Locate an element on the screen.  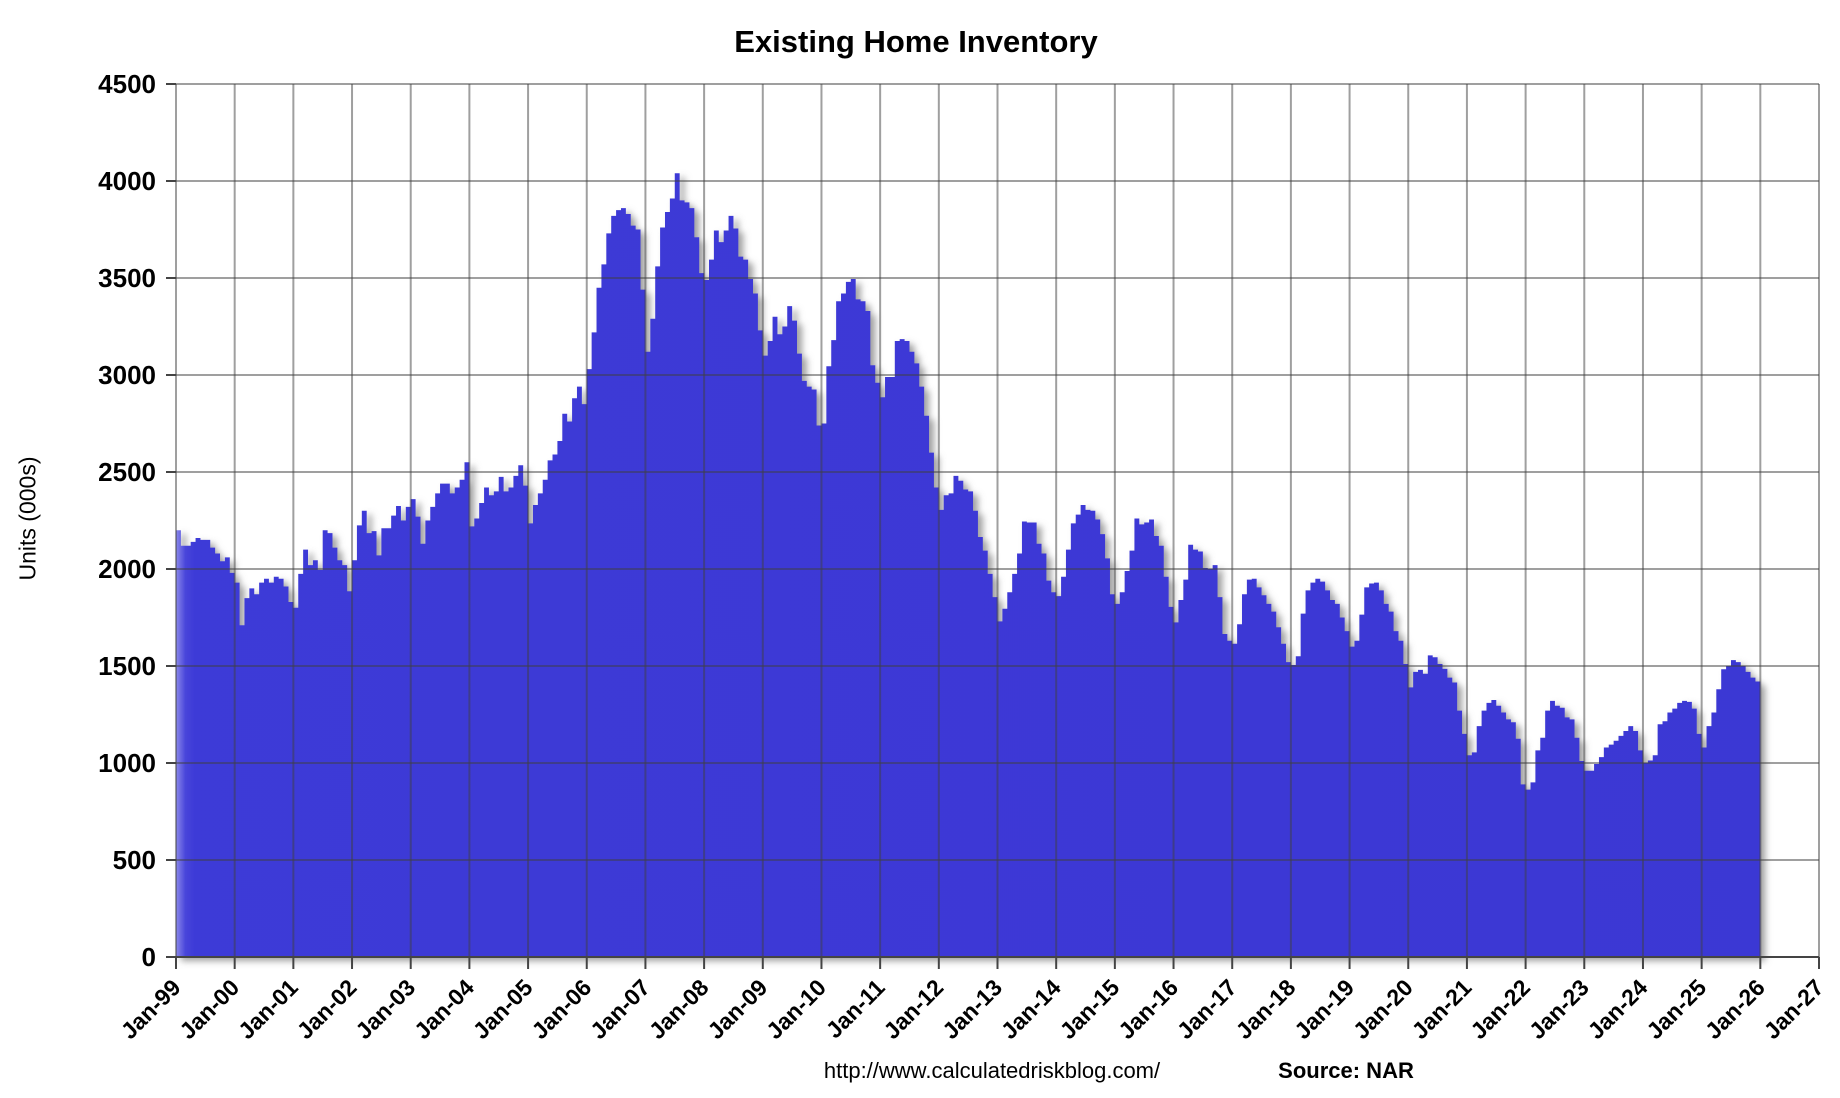
y-tick-label: 3500 is located at coordinates (127, 278).